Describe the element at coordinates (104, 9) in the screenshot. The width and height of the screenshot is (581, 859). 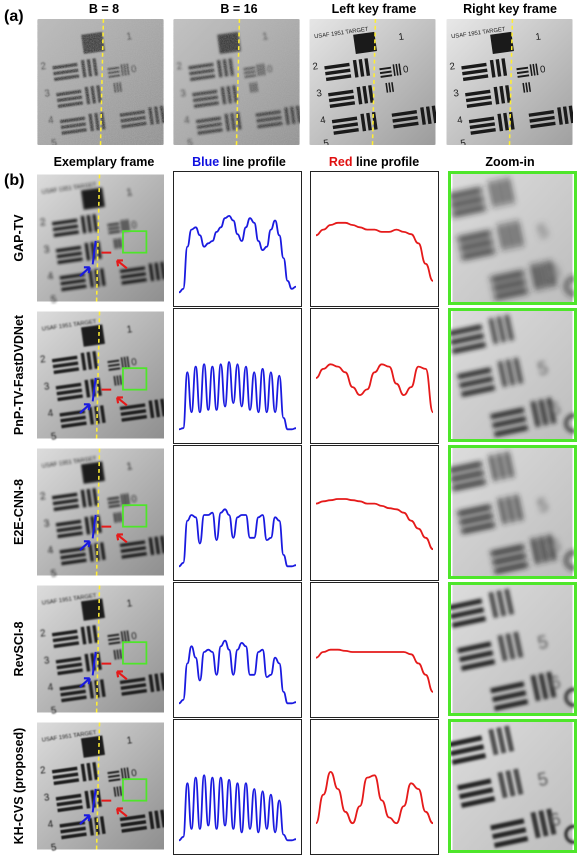
I see `col-b8-title: B = 8` at that location.